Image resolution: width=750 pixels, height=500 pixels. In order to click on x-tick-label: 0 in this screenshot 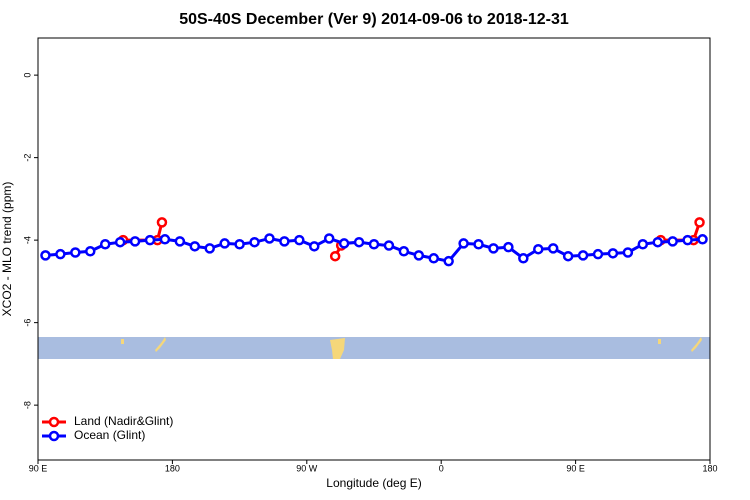, I will do `click(441, 468)`.